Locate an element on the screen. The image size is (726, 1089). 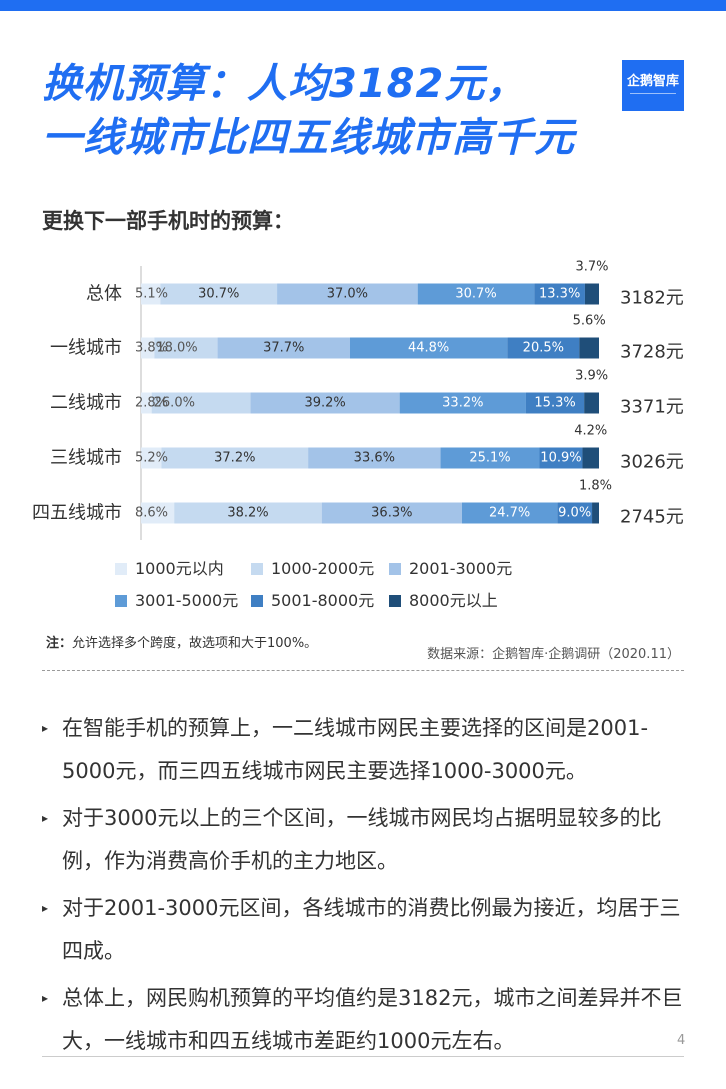
category-label: 一线城市 is located at coordinates (86, 348).